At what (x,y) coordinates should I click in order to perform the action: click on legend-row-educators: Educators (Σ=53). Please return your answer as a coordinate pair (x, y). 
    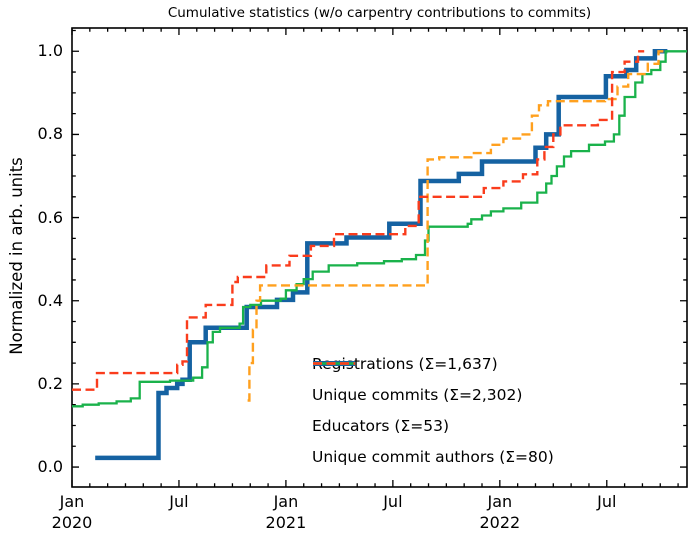
    Looking at the image, I should click on (433, 401).